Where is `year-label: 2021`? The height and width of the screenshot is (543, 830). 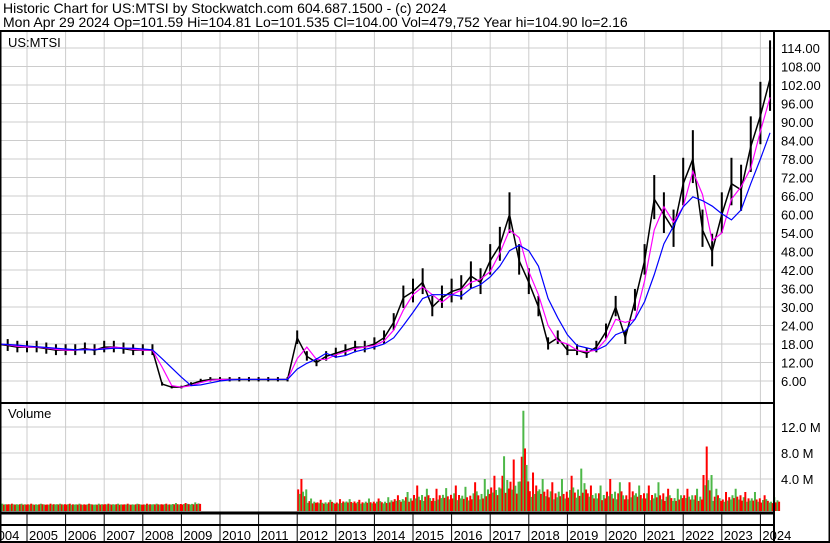
year-label: 2021 is located at coordinates (661, 535).